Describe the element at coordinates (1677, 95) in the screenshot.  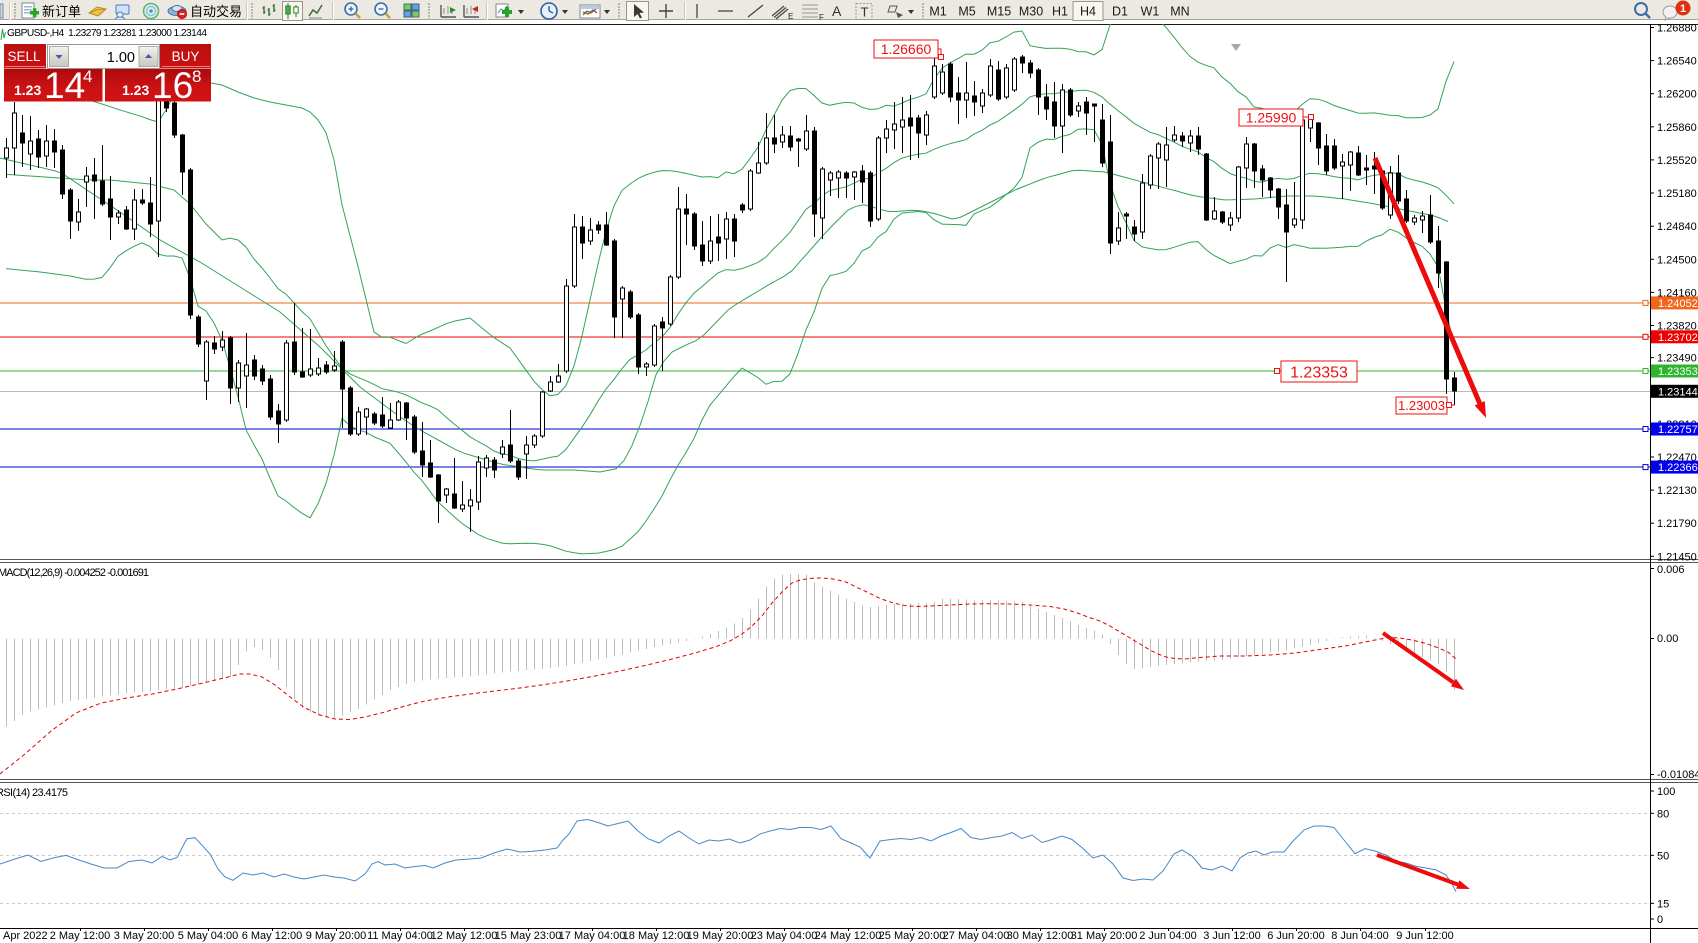
I see `svg-text: 1.26200` at that location.